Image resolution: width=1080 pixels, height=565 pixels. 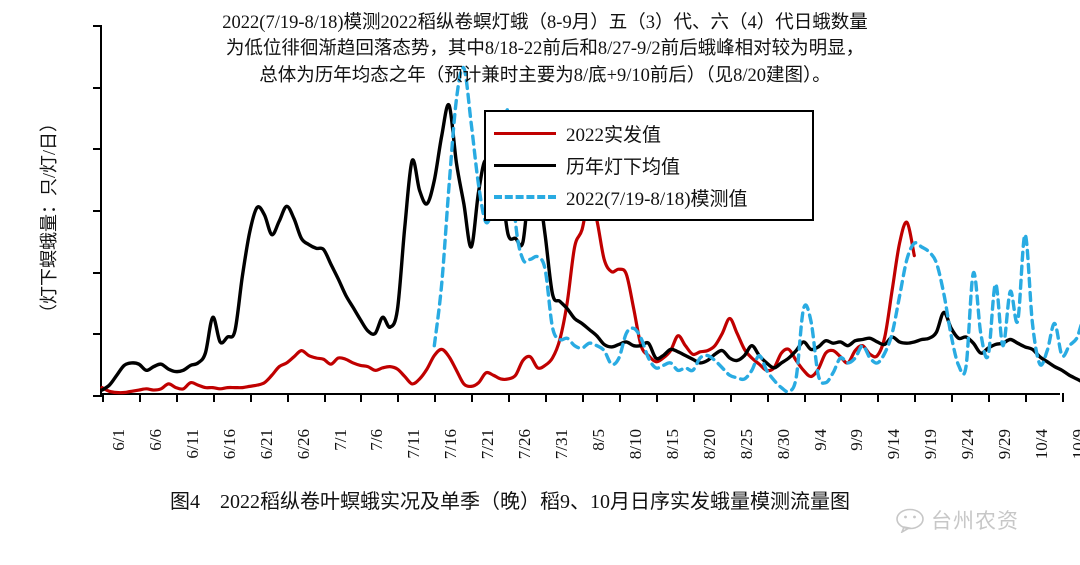 I want to click on legend: 2022实发值 历年灯下均值 2022(7/19-8/18)模测值, so click(x=649, y=165).